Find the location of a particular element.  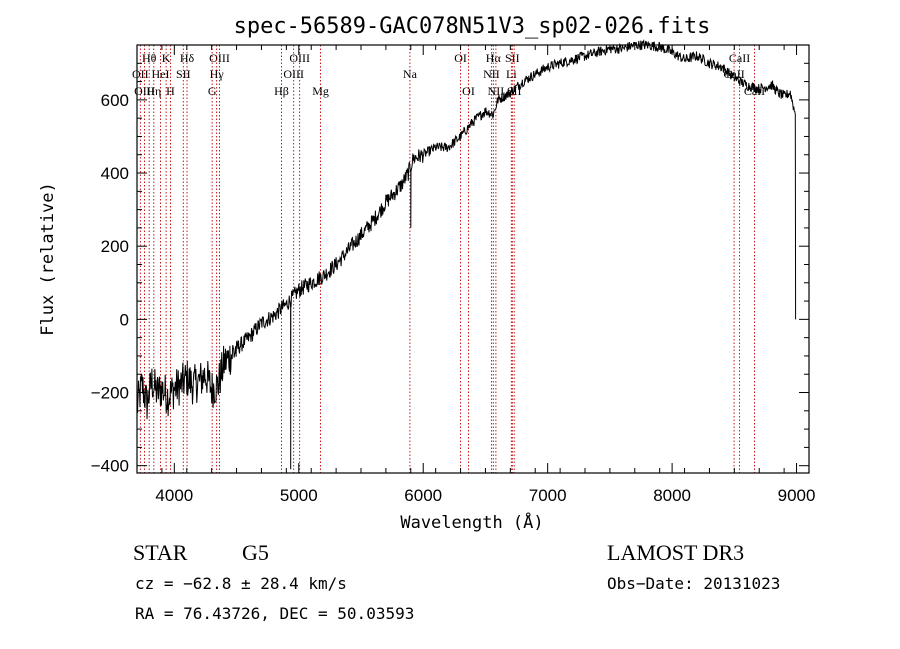

y-tick-label: 600 is located at coordinates (115, 100).